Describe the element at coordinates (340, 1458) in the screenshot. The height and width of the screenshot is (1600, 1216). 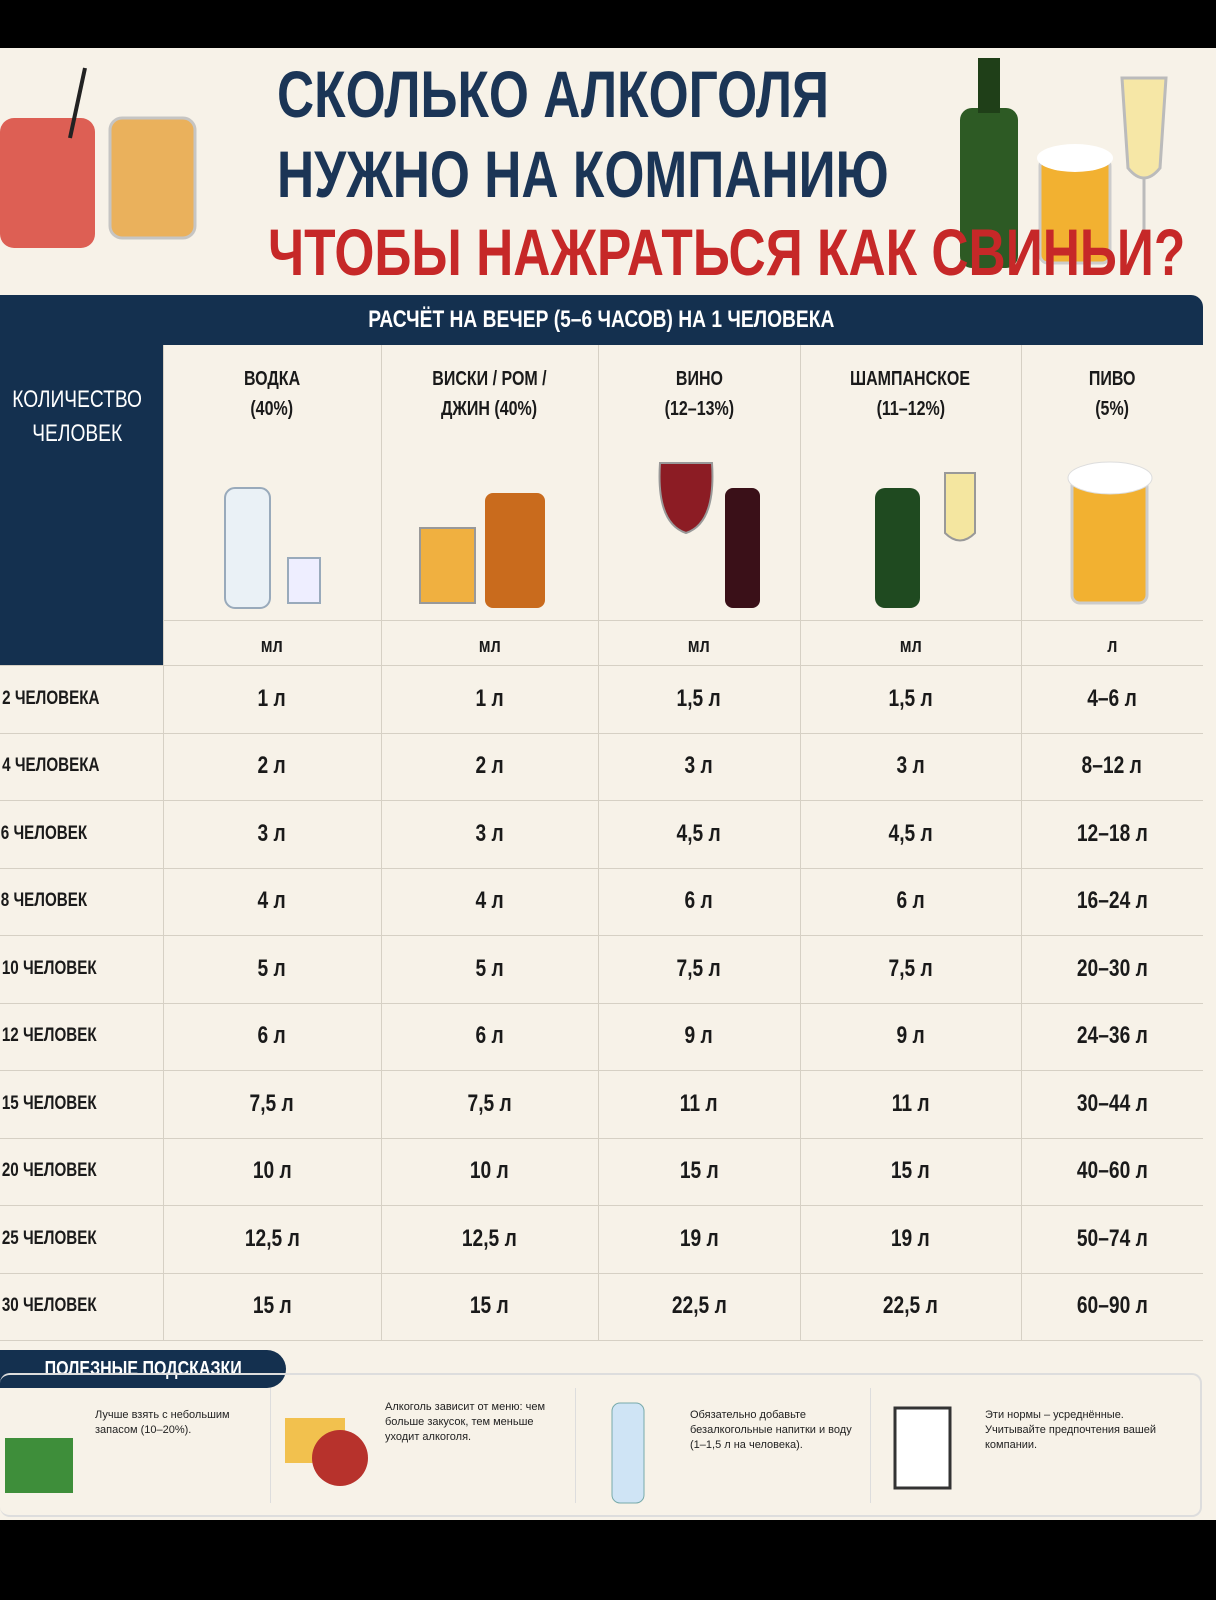
I see `salami` at that location.